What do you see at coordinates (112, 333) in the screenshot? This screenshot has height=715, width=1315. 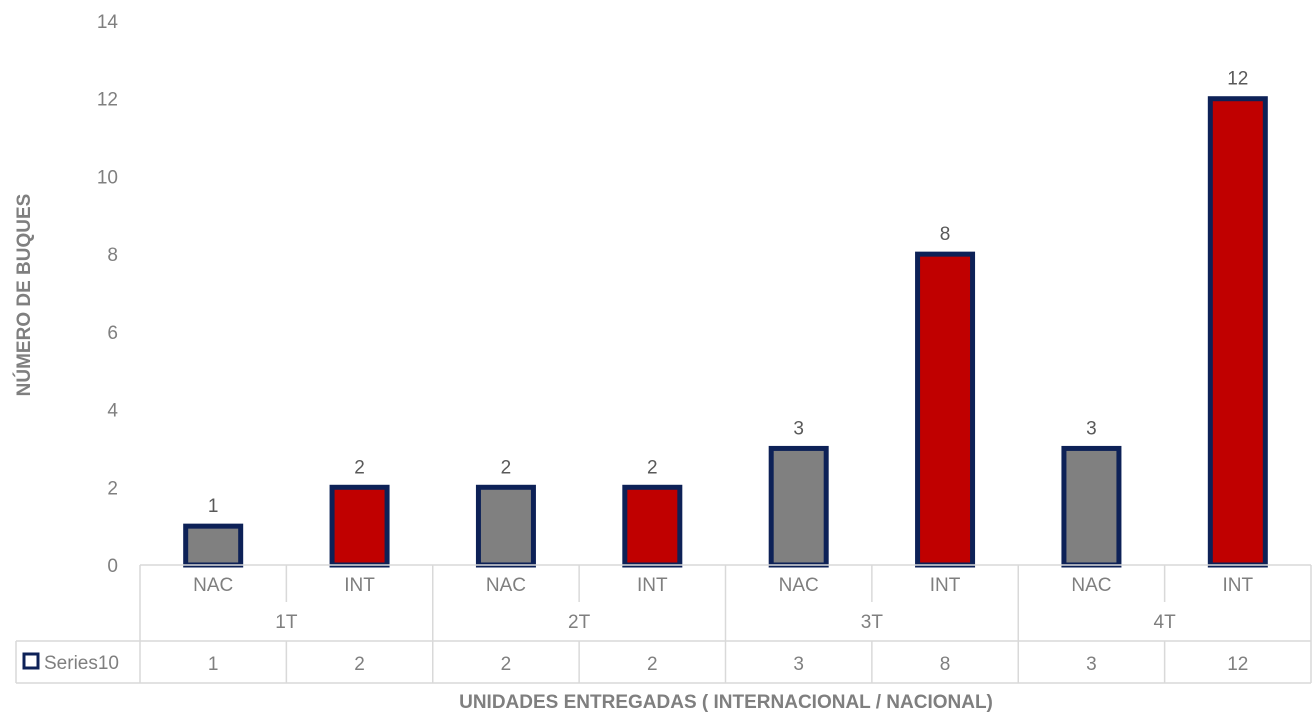 I see `y-tick-label: 6` at bounding box center [112, 333].